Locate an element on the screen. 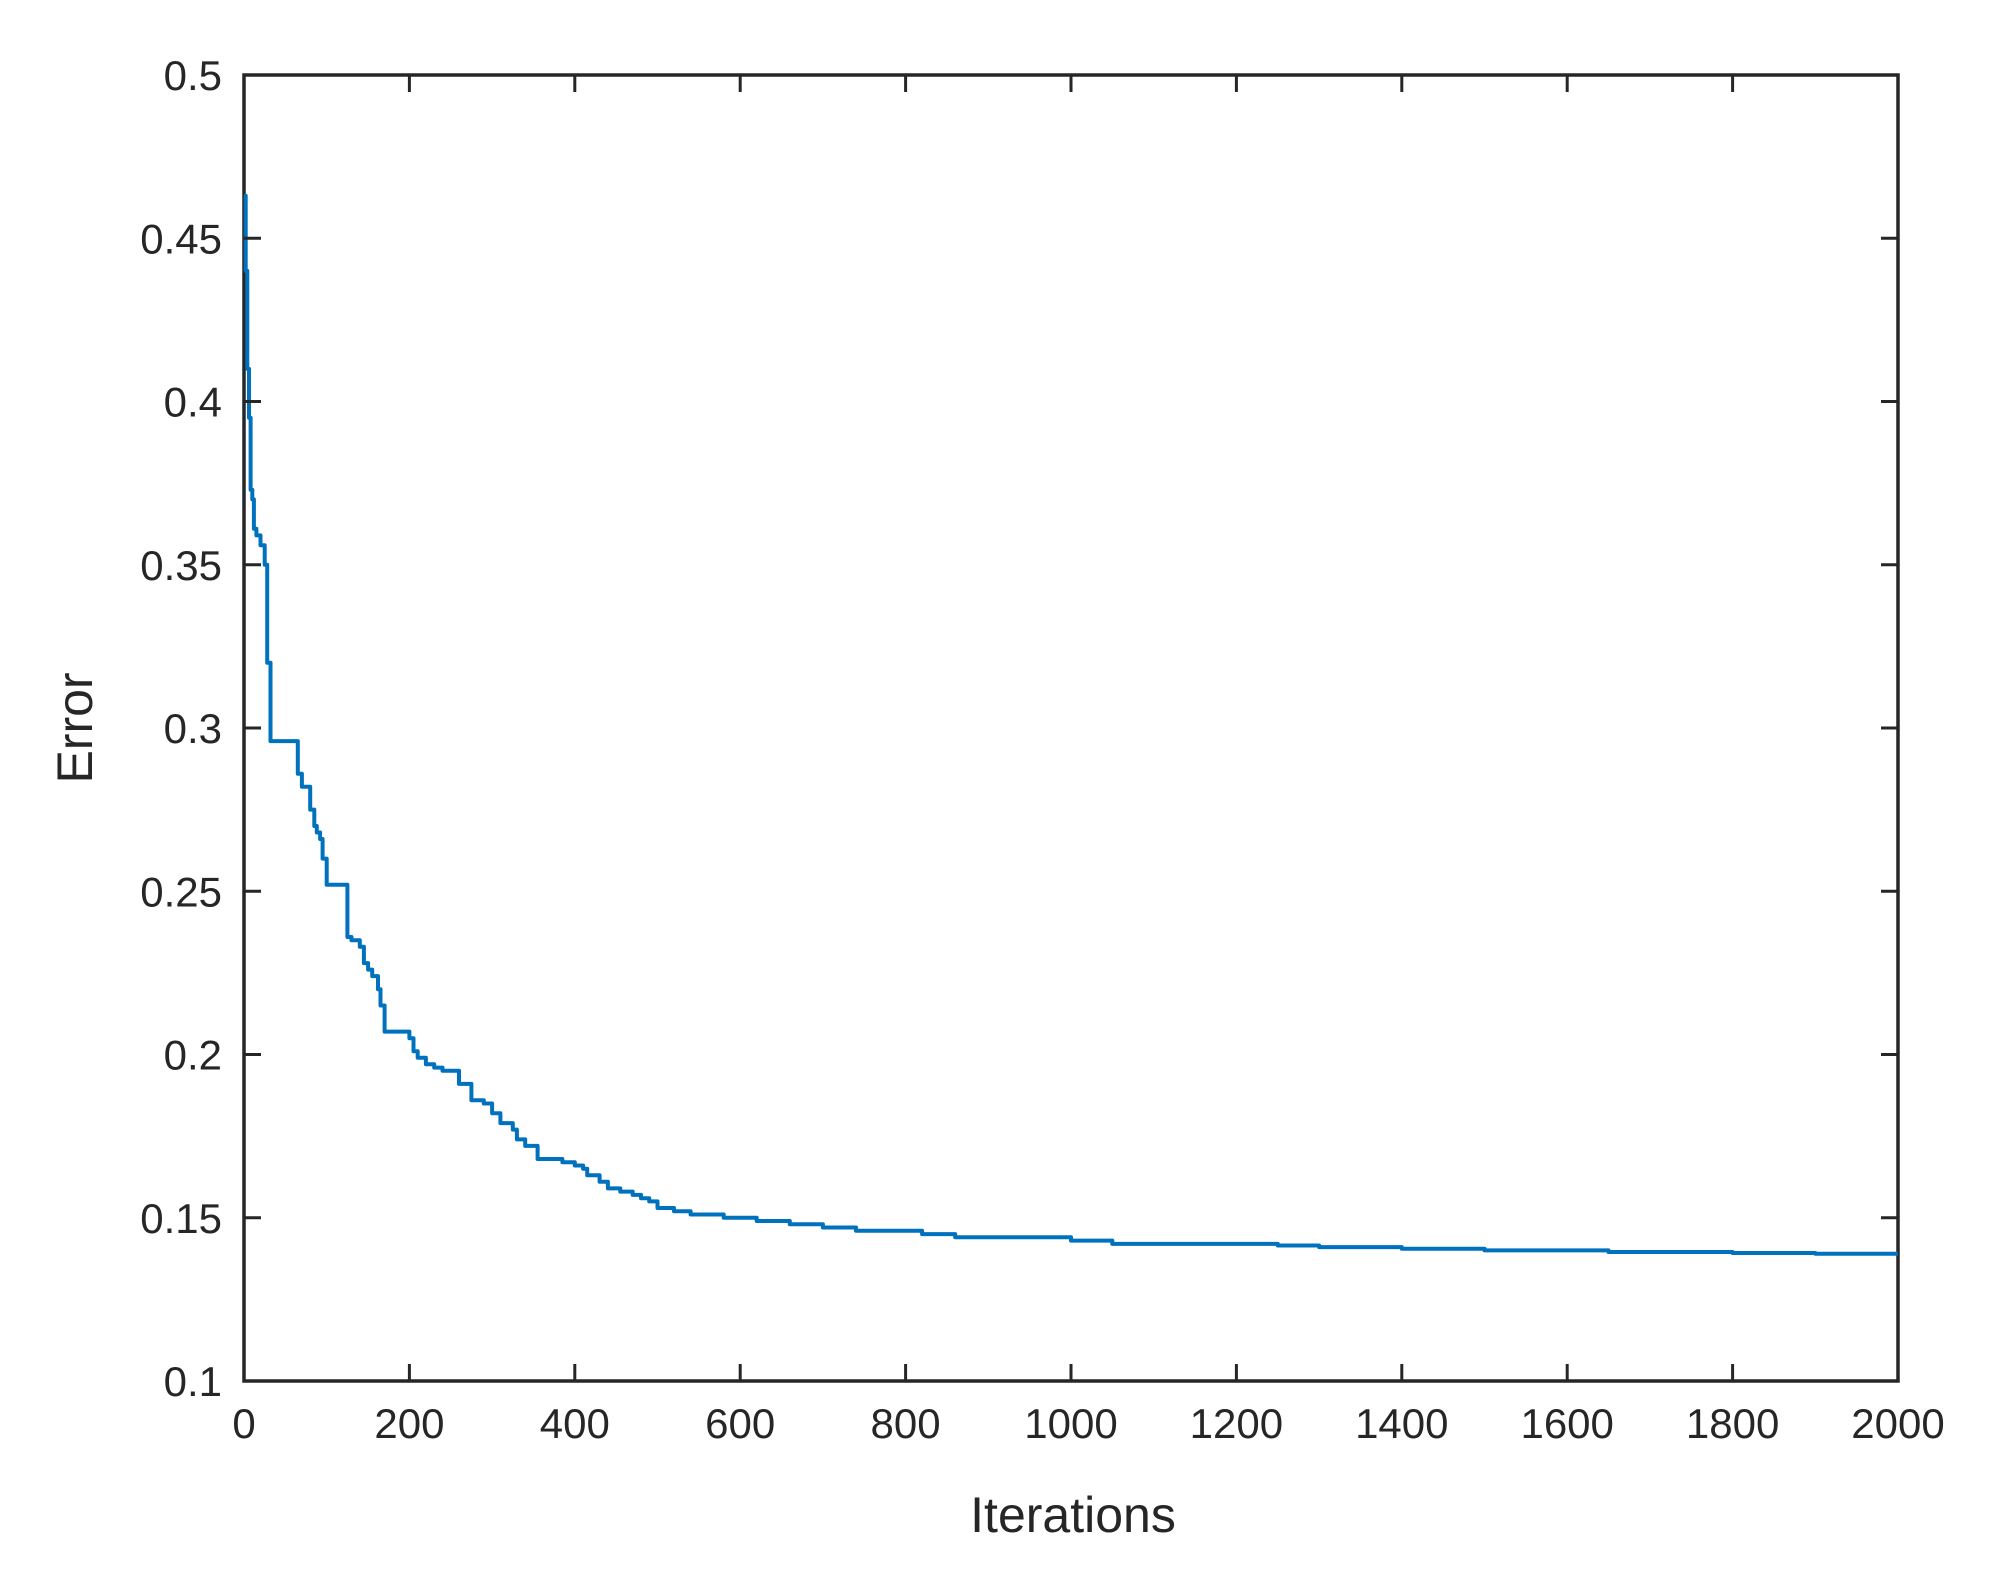 This screenshot has width=1991, height=1582. y-tick-label: 0.45 is located at coordinates (181, 238).